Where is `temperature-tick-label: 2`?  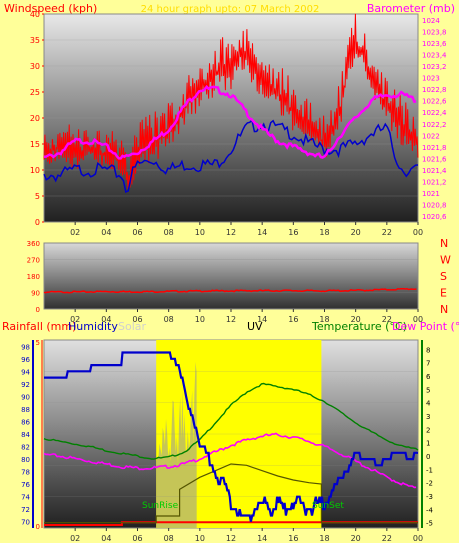 temperature-tick-label: 2 is located at coordinates (428, 430).